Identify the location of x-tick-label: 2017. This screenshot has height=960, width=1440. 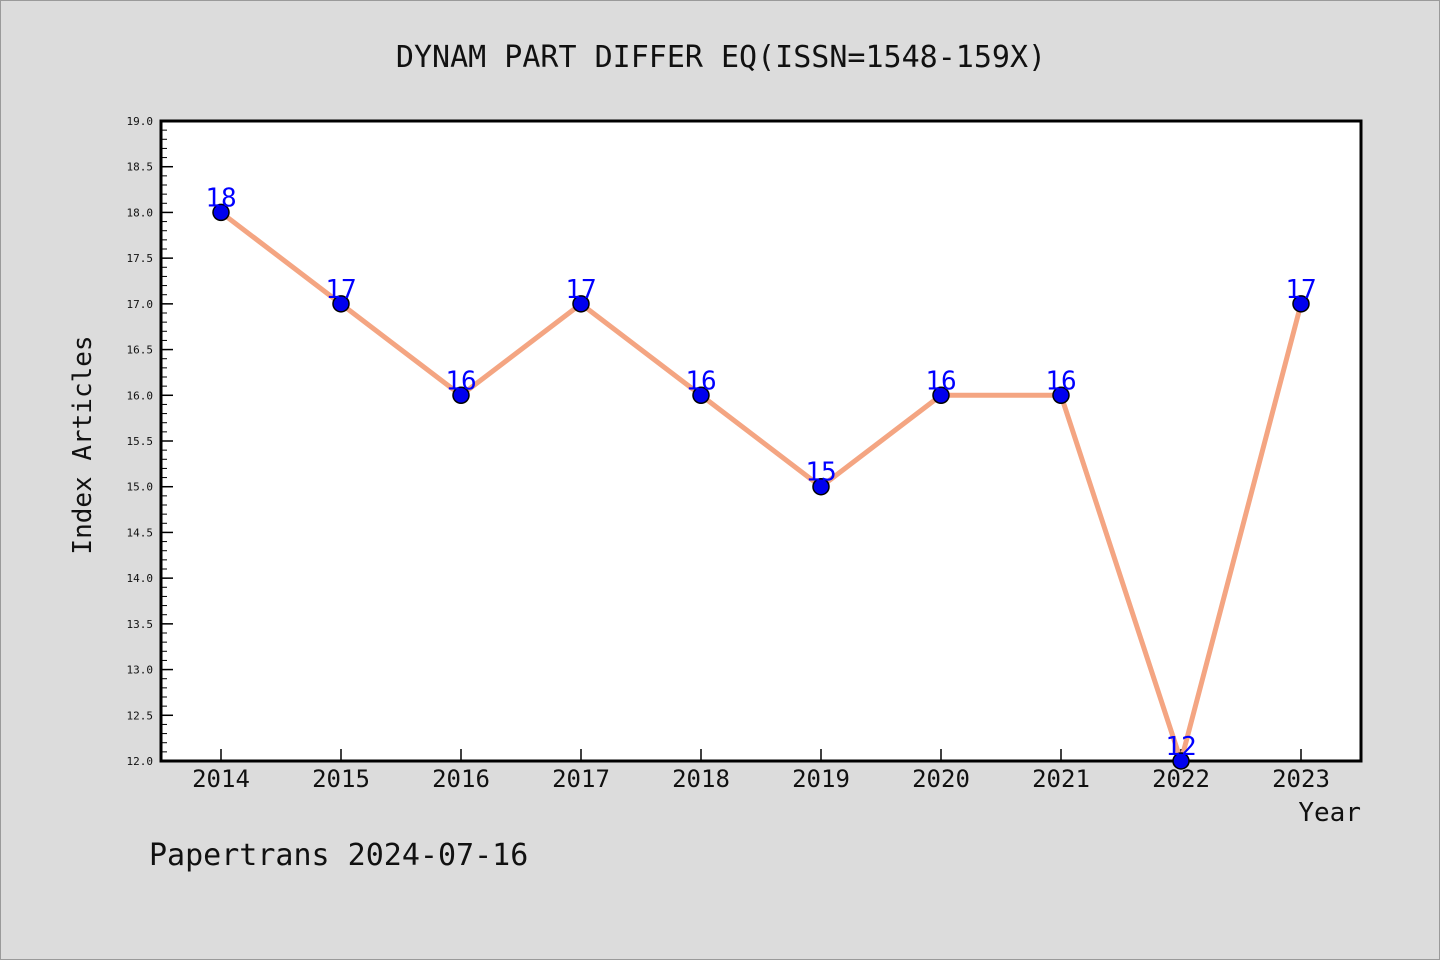
(581, 779).